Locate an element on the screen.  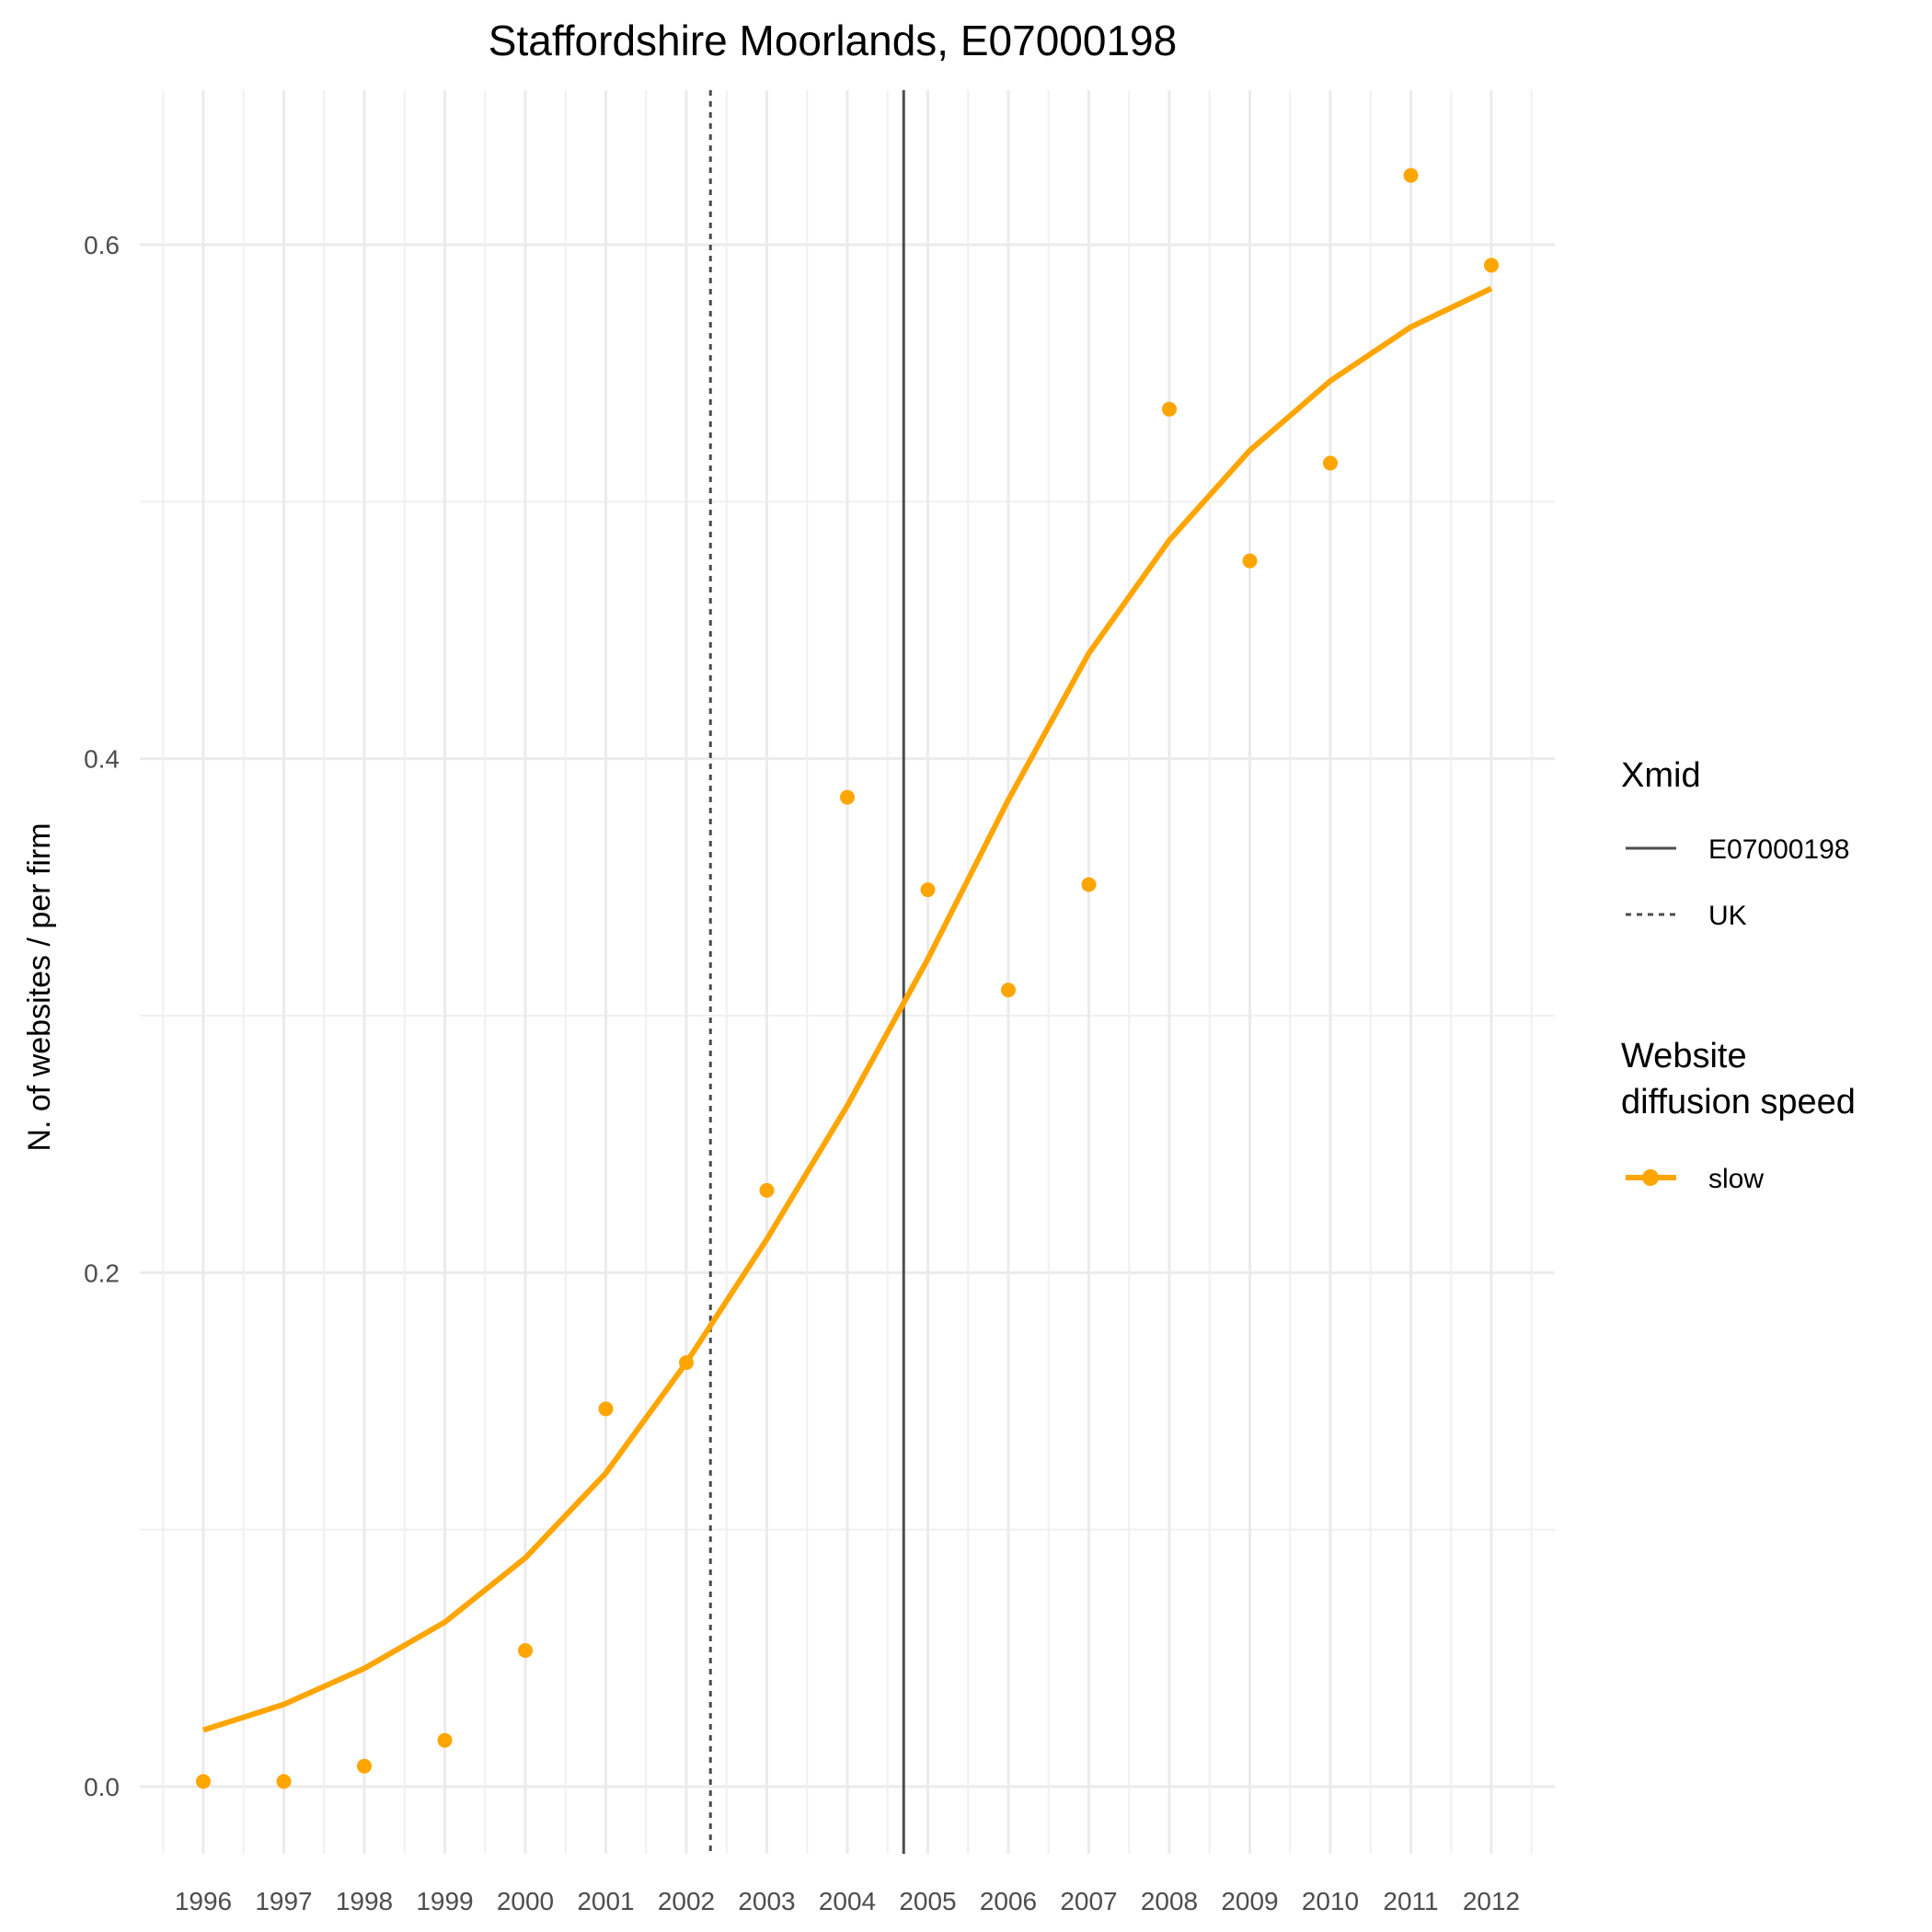
x-tick-label: 2001 is located at coordinates (605, 1901).